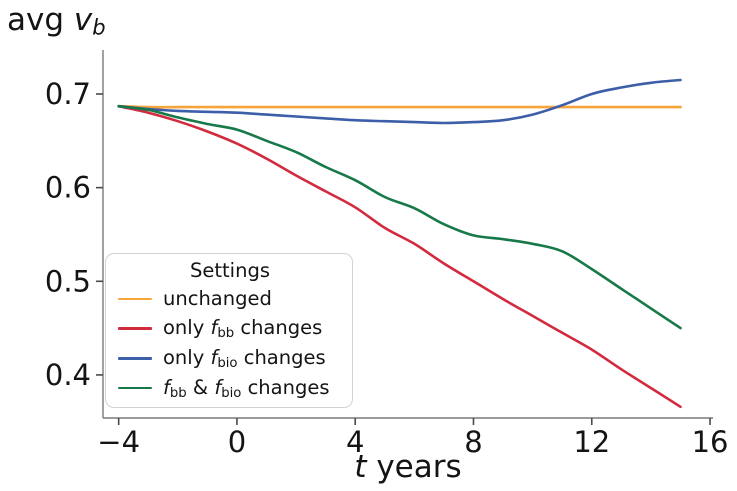  Describe the element at coordinates (200, 387) in the screenshot. I see `text-part: &` at that location.